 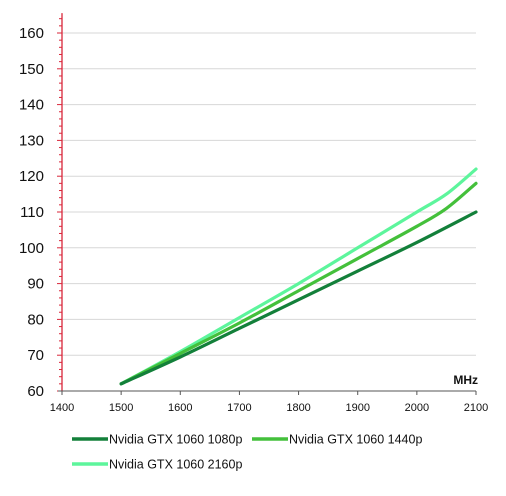 I want to click on x-tick-label: 1400, so click(x=62, y=408).